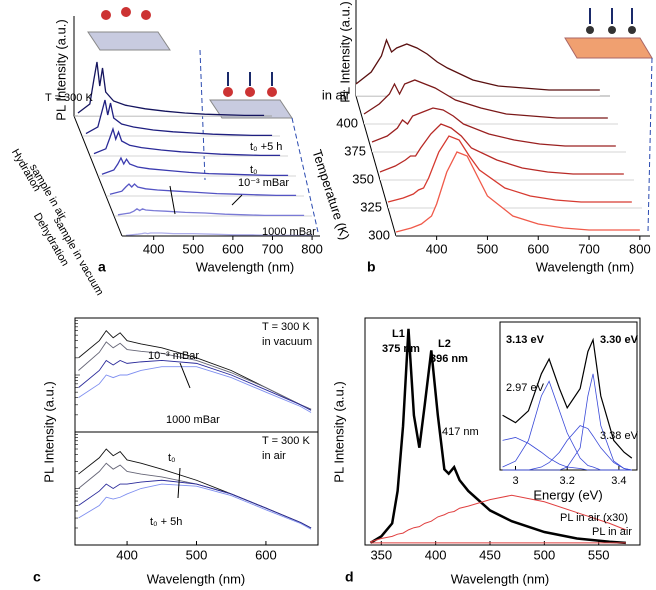  I want to click on x-tick-label: 550, so click(599, 554).